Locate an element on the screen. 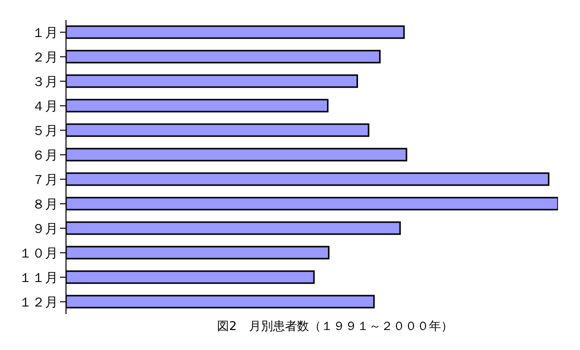 The image size is (580, 350). y-tick-label: １１月 is located at coordinates (38, 278).